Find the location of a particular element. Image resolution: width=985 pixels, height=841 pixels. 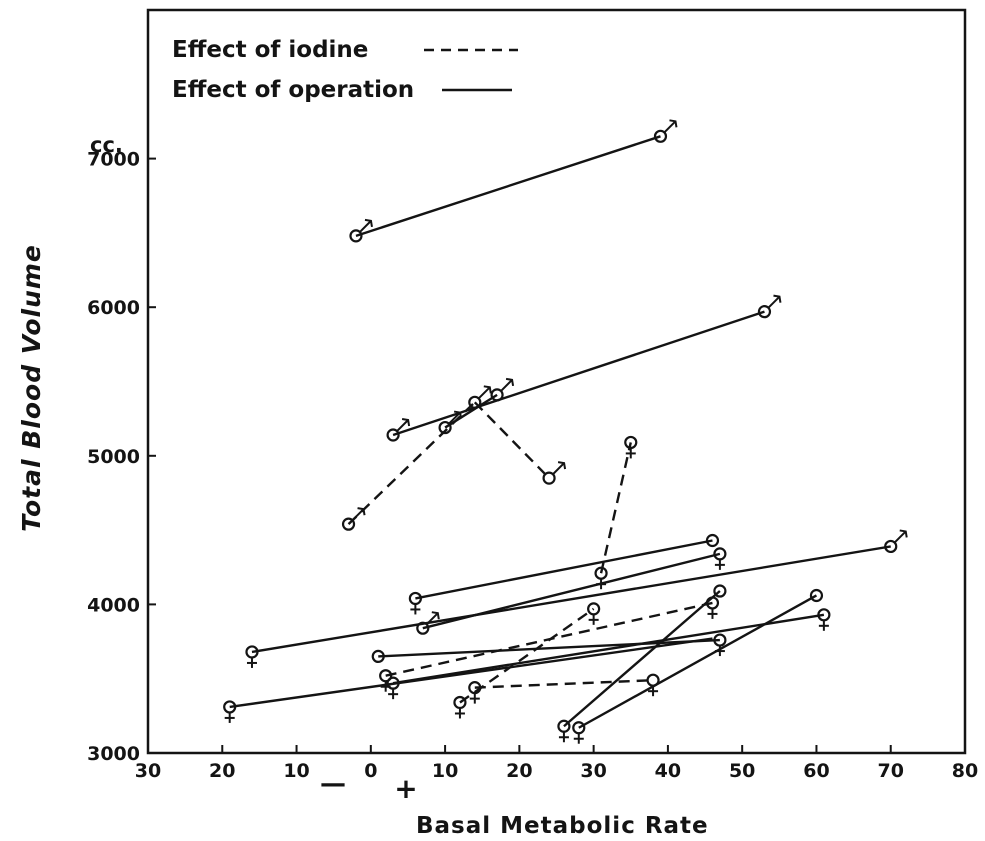

legend-entry-iodine: Effect of iodine is located at coordinates (270, 50).